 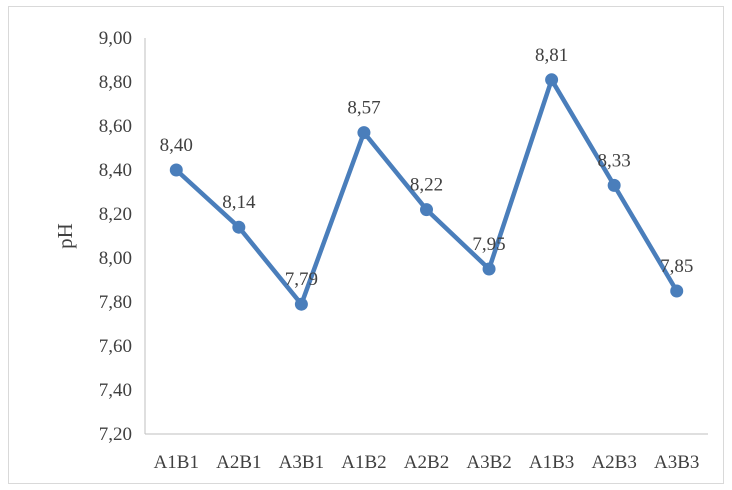 What do you see at coordinates (115, 236) in the screenshot?
I see `y-axis-ticks: 7,20 7,40 7,60 7,80 8,00 8,20 8,40 8,60 8,80 9,00` at bounding box center [115, 236].